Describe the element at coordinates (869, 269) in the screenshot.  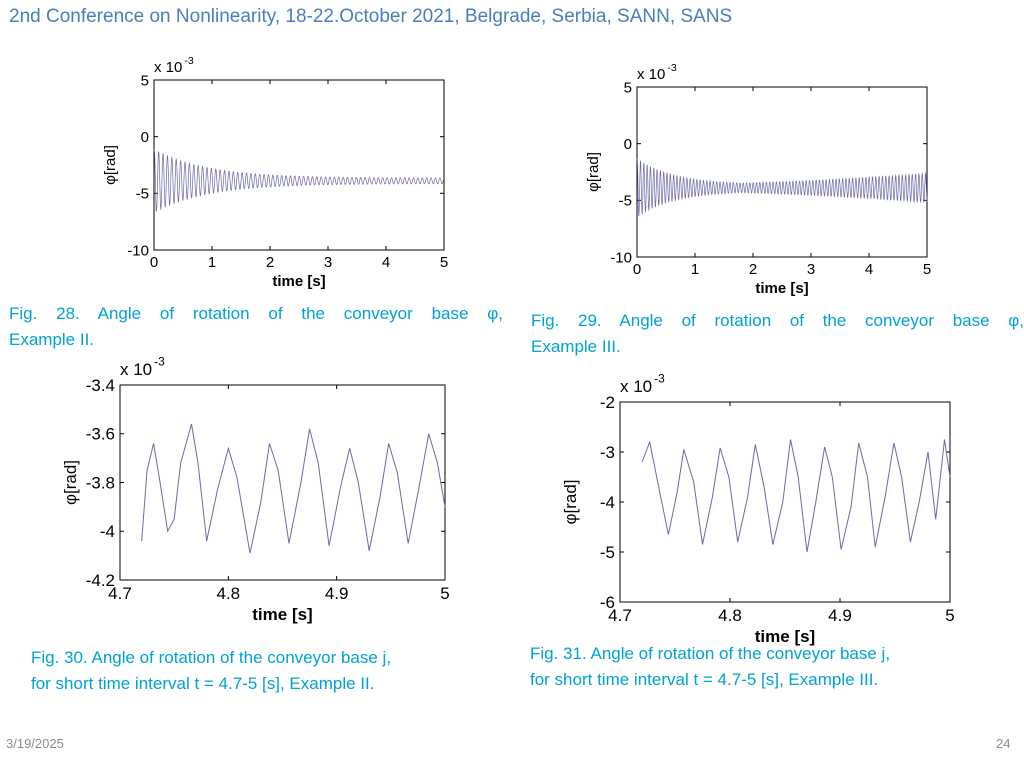
I see `fig29-xtick-label-4: 4` at that location.